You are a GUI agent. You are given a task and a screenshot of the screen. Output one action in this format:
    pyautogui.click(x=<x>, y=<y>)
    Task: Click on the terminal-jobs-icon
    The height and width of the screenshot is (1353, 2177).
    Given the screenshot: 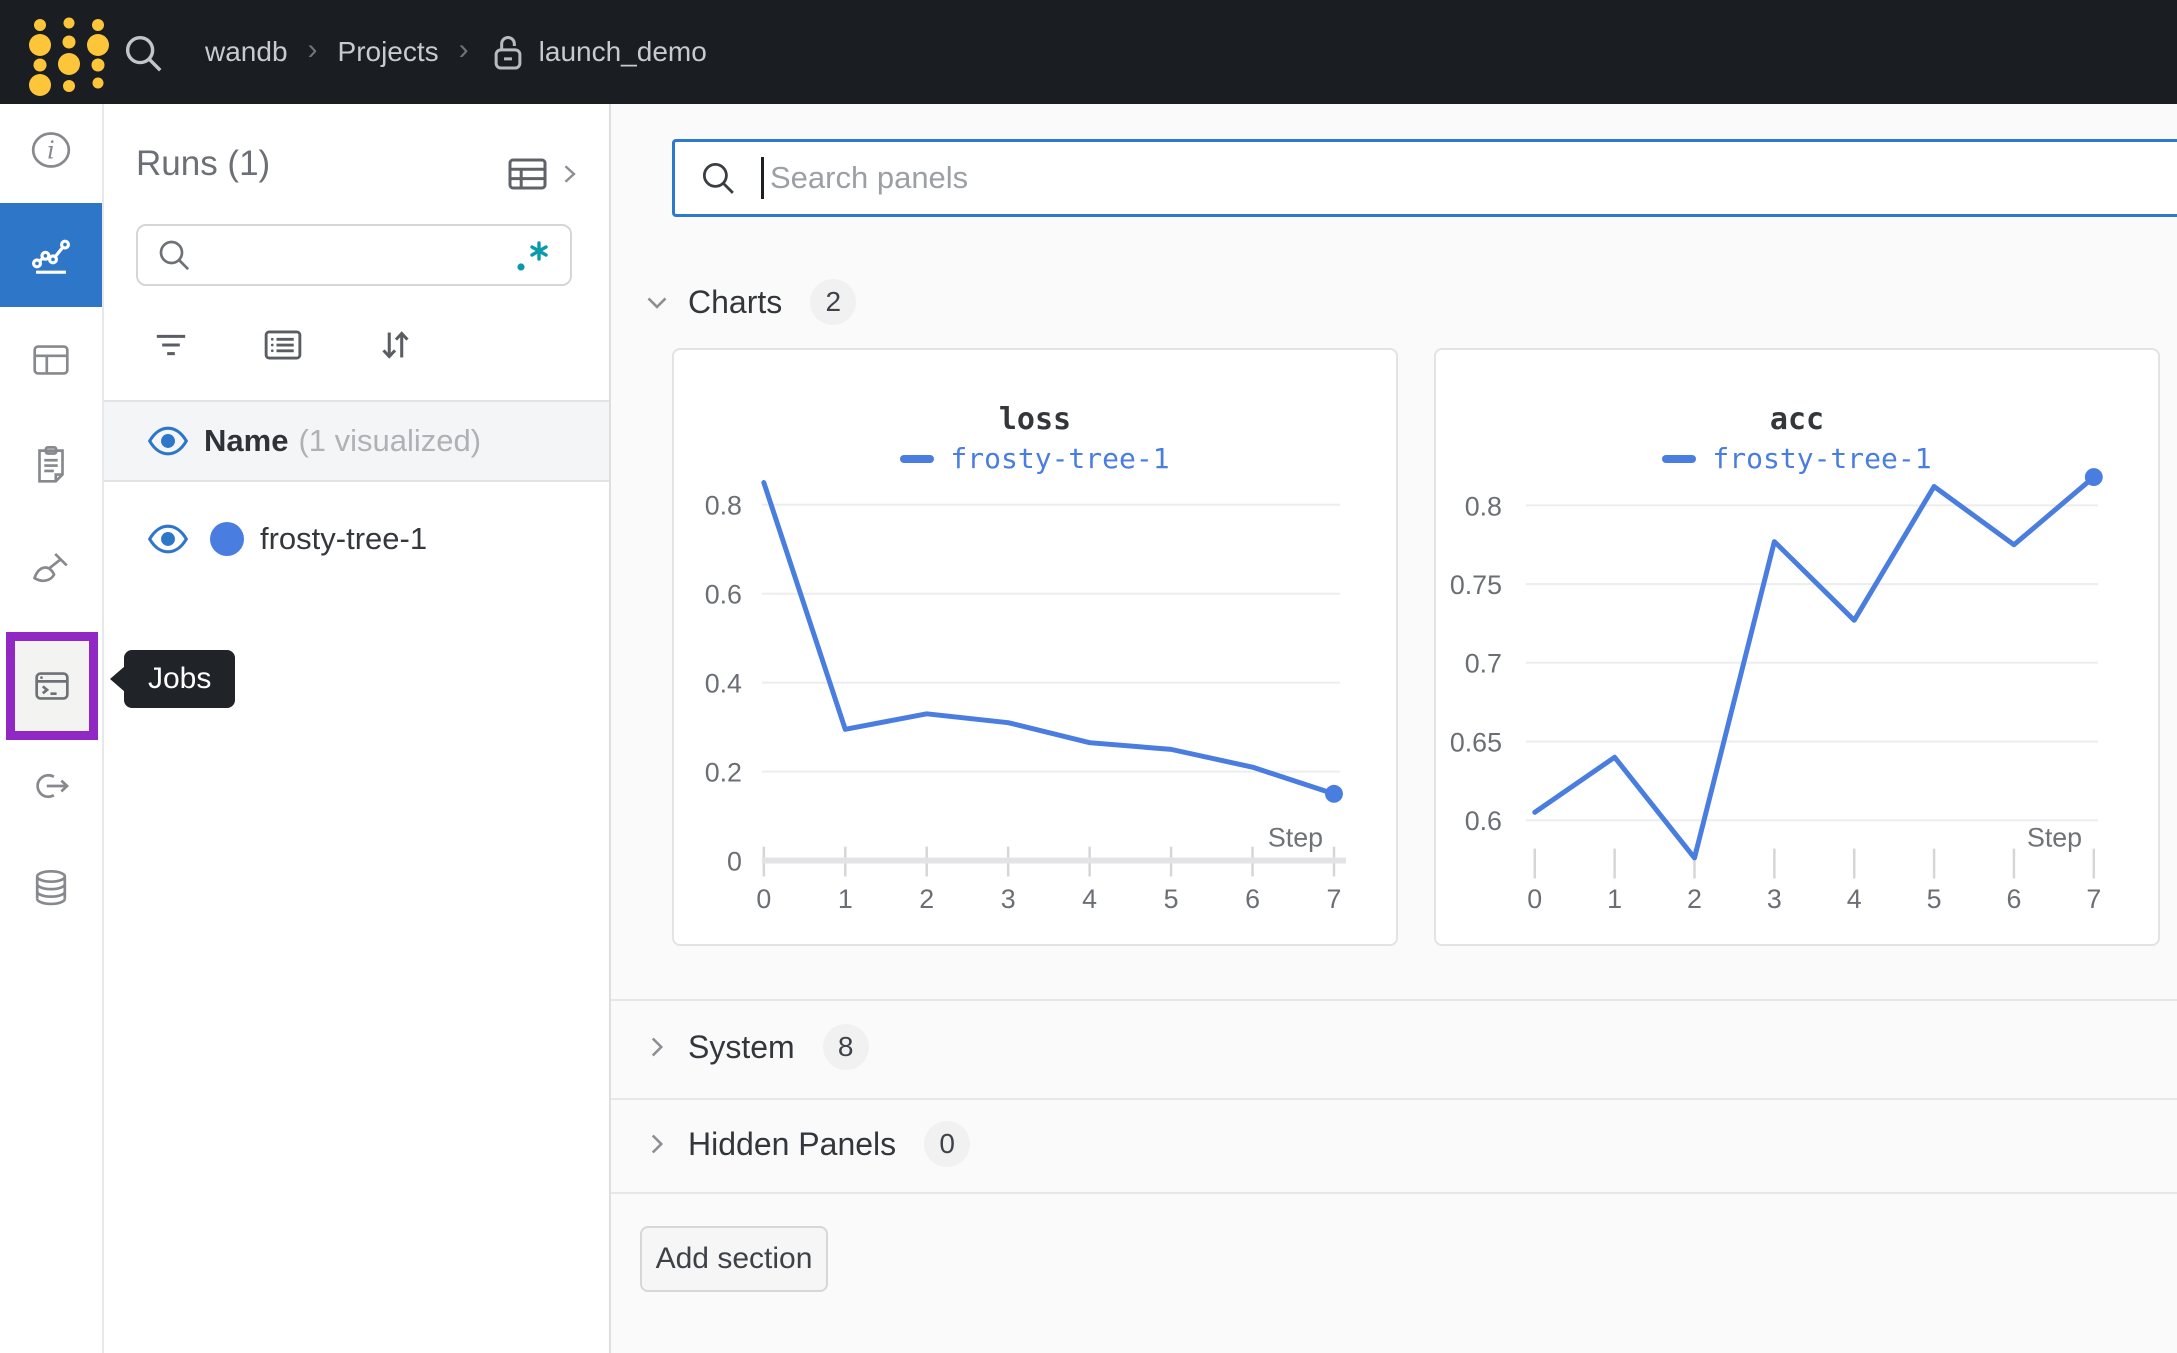 What is the action you would take?
    pyautogui.click(x=52, y=686)
    